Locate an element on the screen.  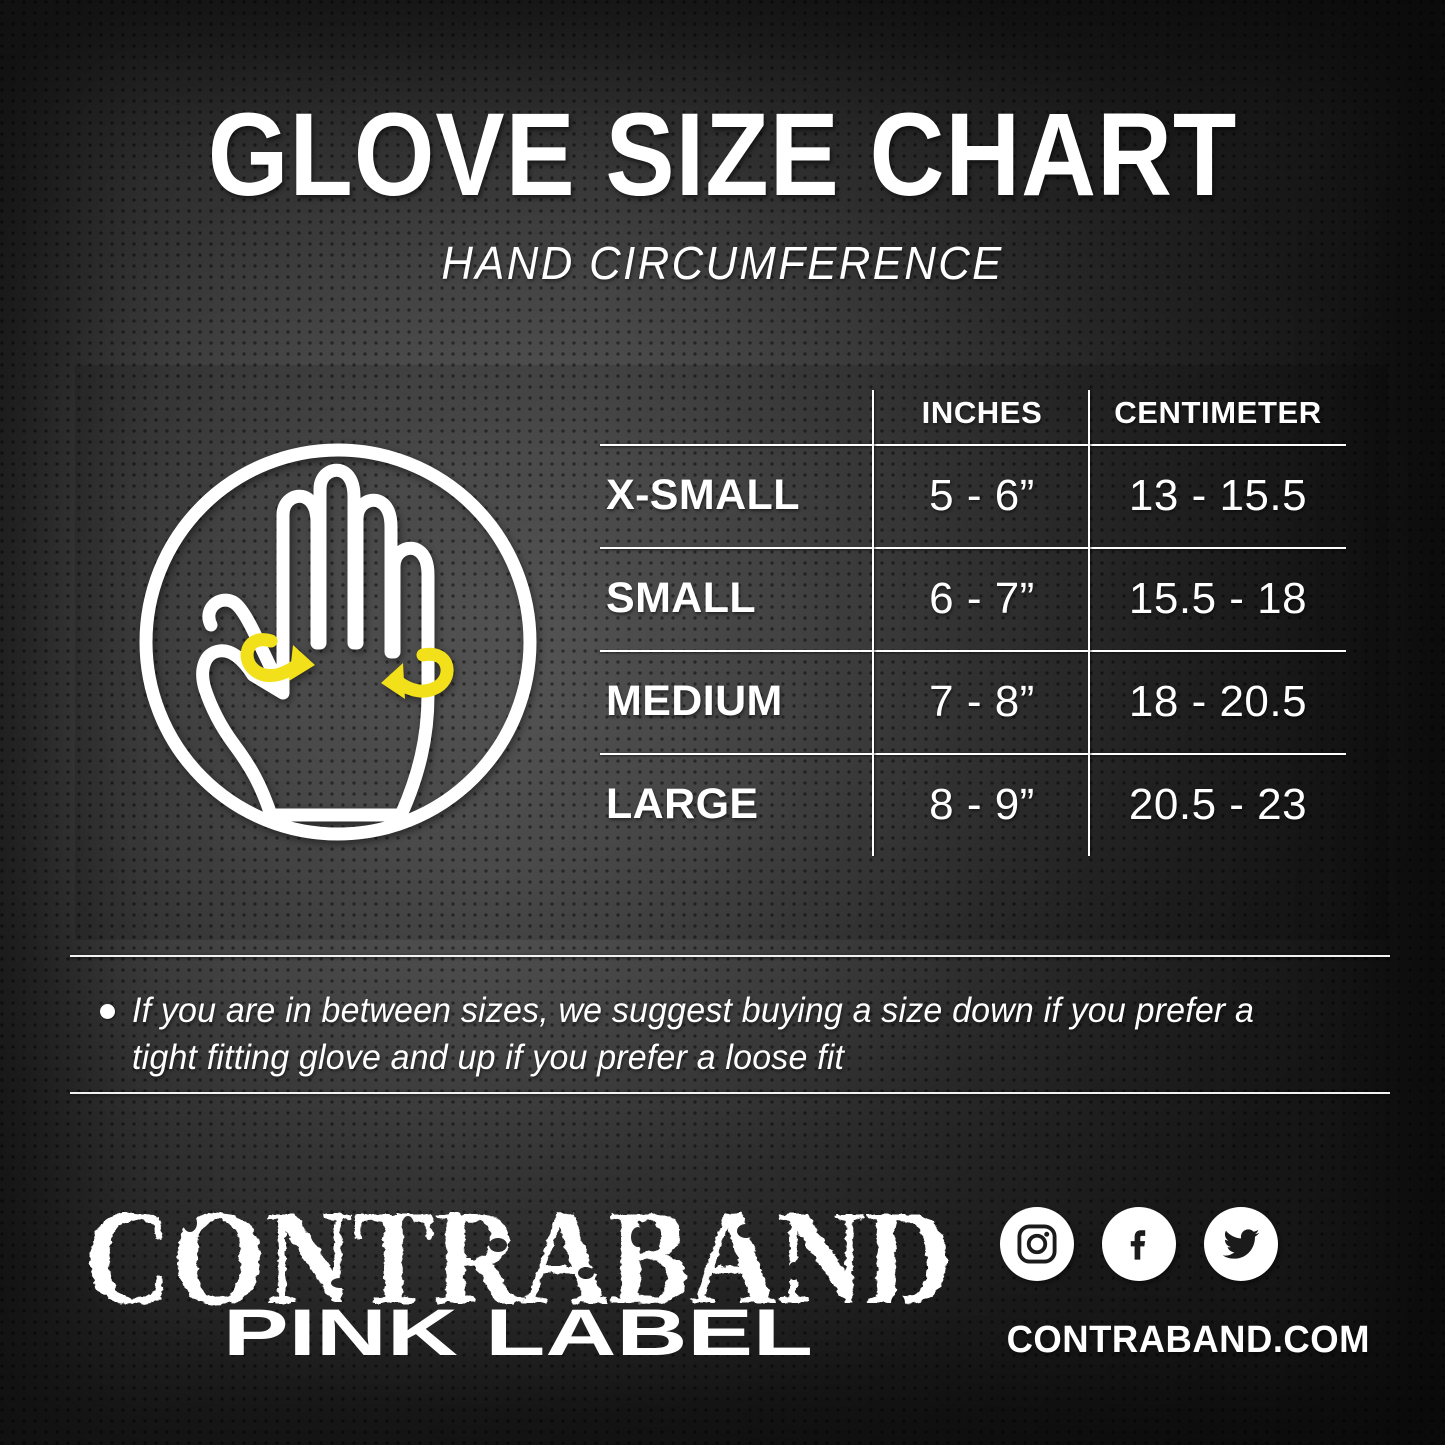
inches-value-large: 8 - 9” is located at coordinates (982, 804).